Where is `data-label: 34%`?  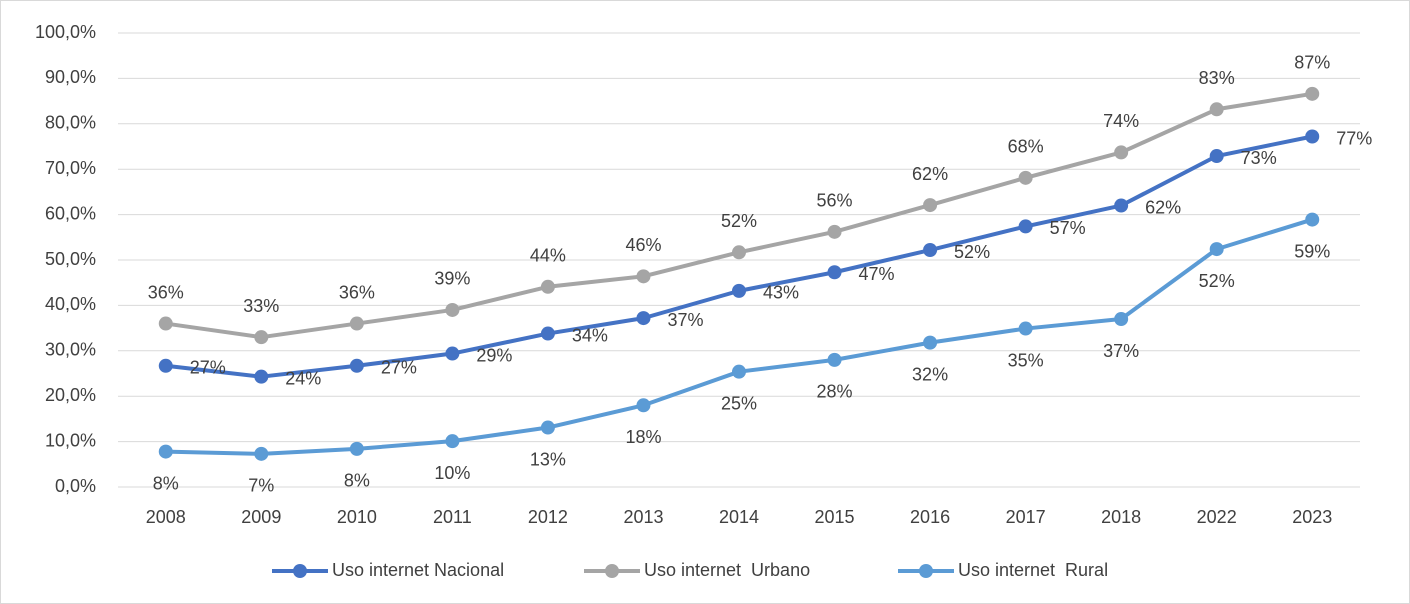
data-label: 34% is located at coordinates (590, 335).